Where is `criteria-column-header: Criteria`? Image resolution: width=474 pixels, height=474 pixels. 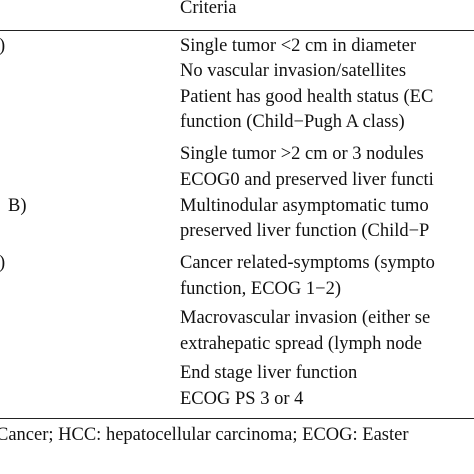 criteria-column-header: Criteria is located at coordinates (208, 9).